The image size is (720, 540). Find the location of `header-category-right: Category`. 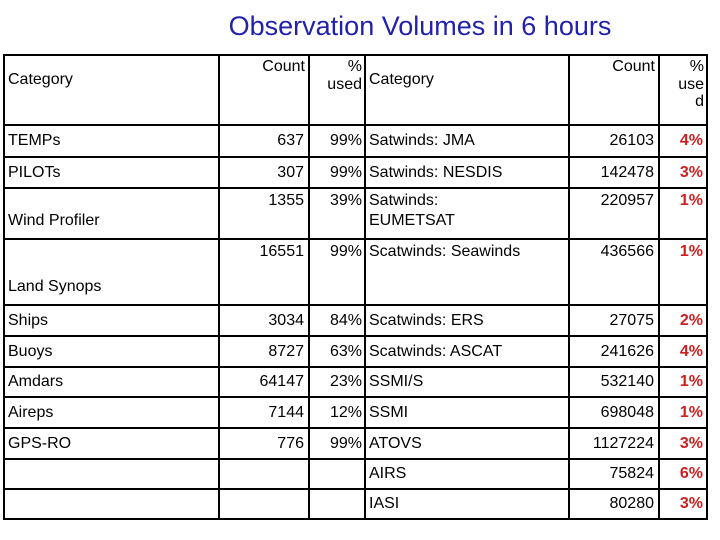

header-category-right: Category is located at coordinates (467, 90).